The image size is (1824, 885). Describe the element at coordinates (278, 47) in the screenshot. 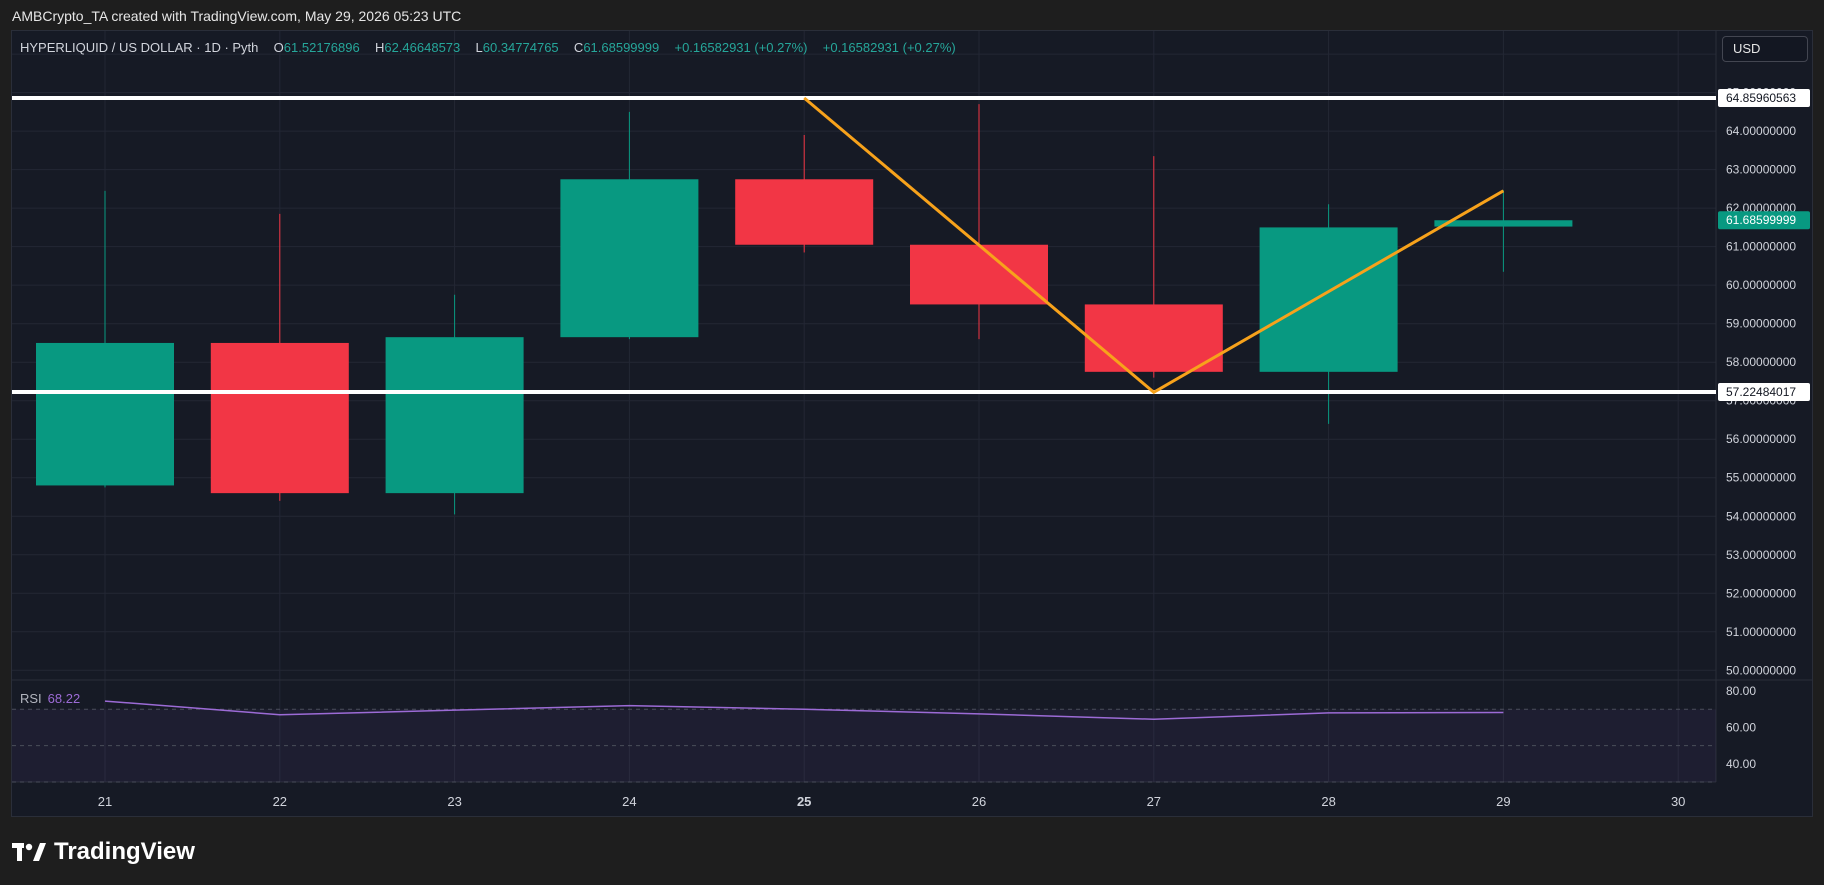

I see `open-label: O` at that location.